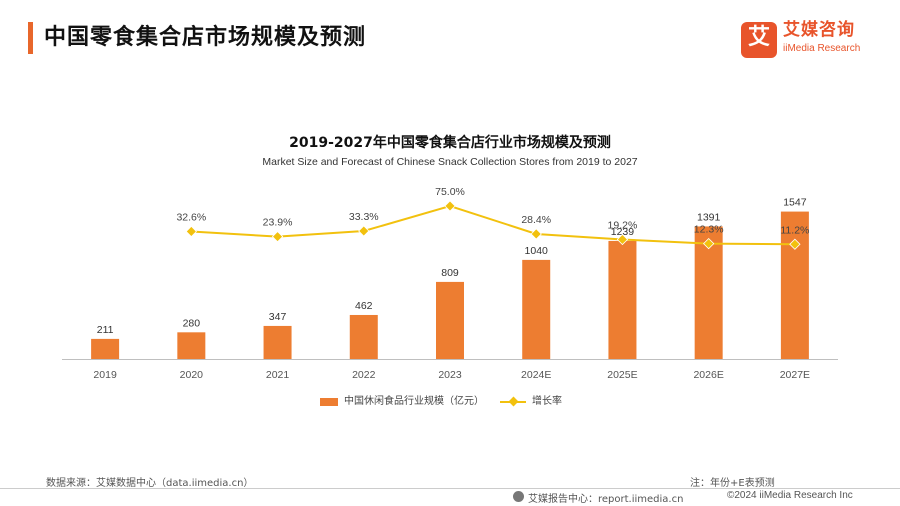 The width and height of the screenshot is (900, 506). I want to click on bar-value-label: 809, so click(450, 273).